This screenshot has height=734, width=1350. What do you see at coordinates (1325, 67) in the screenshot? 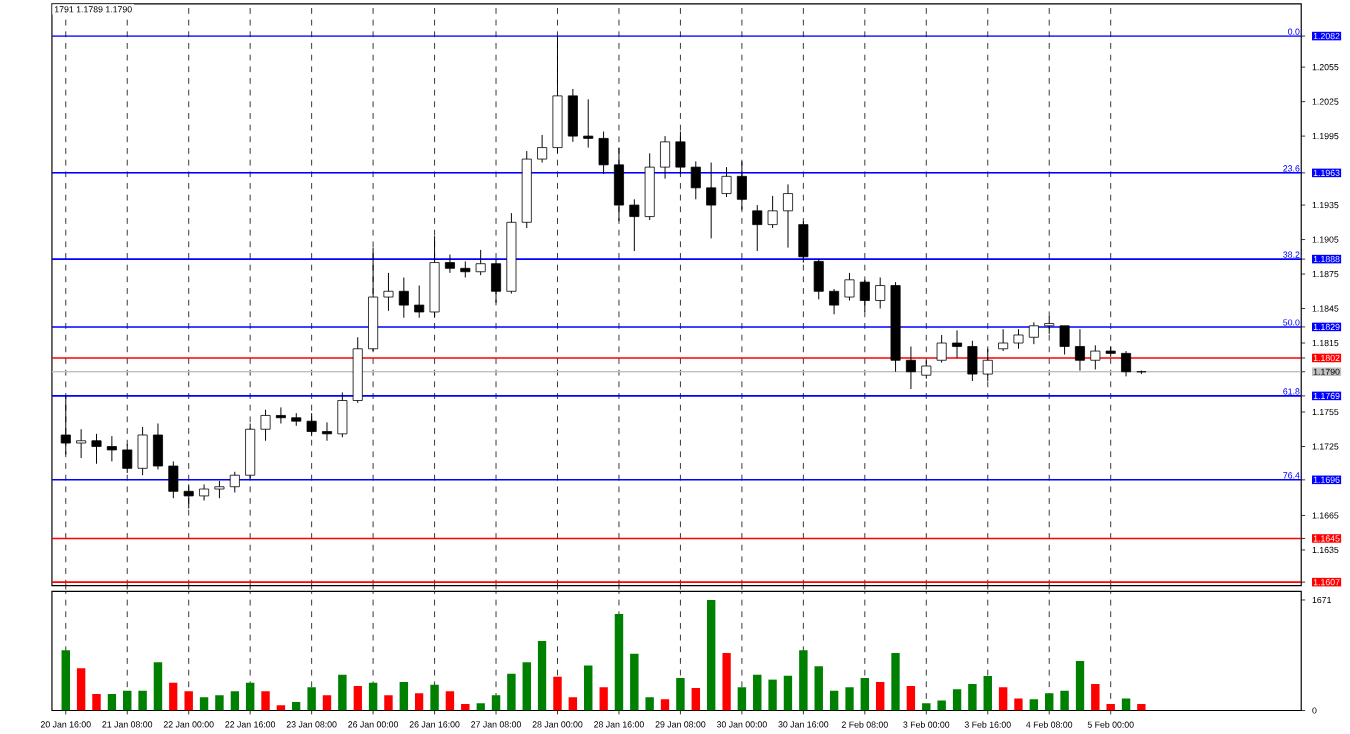
I see `y-tick-label: 1.2055` at bounding box center [1325, 67].